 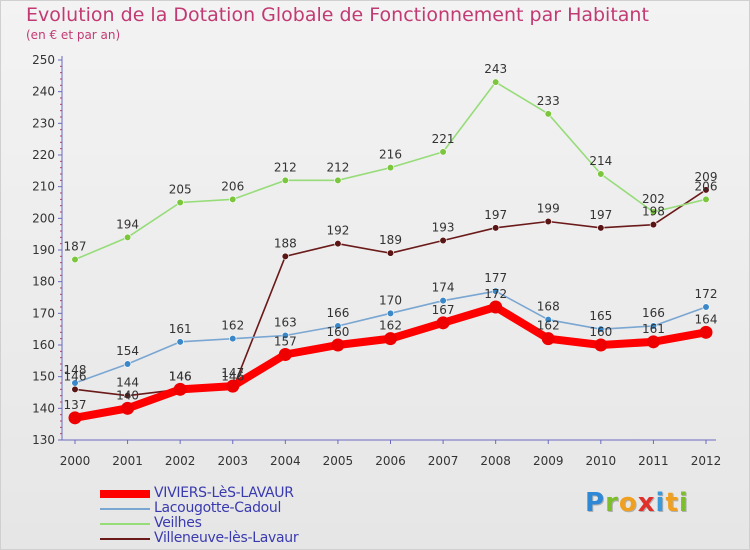 I want to click on data-label: 192, so click(x=337, y=231).